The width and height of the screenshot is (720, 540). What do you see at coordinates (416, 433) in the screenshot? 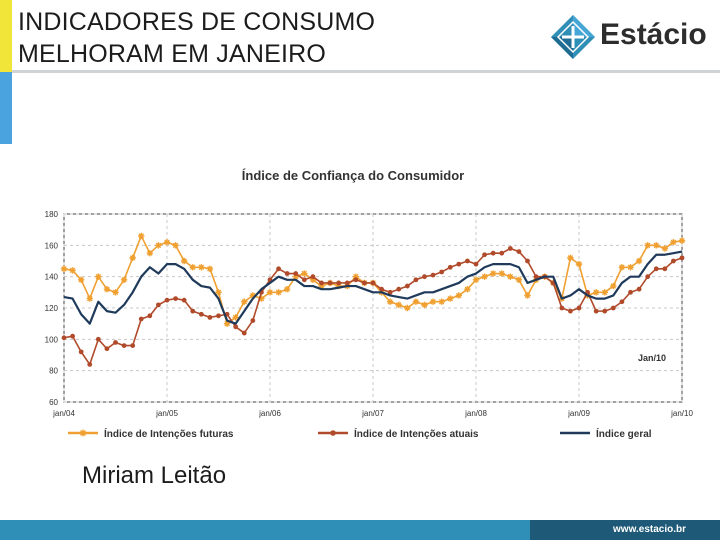
I see `legend-label-atuais: Índice de Intenções atuais` at bounding box center [416, 433].